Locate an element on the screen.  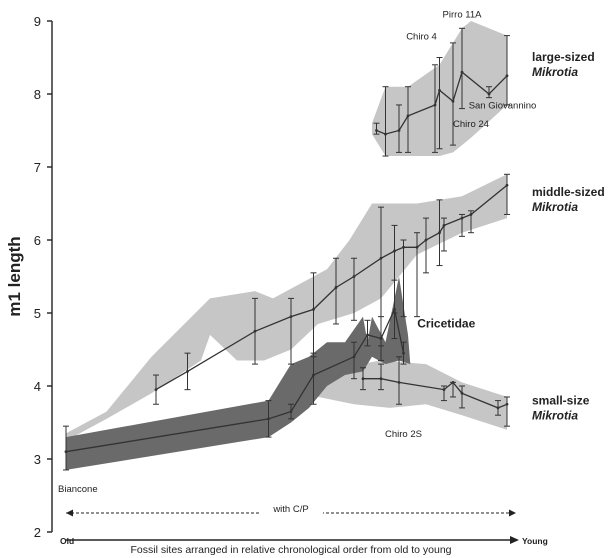
y-tick-label: 9 is located at coordinates (37, 21).